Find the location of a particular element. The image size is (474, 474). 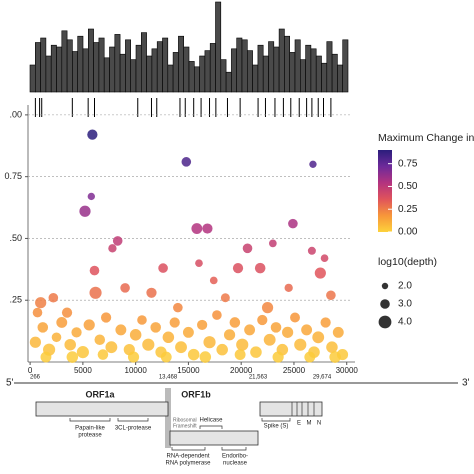

domain-label: Endoribo- is located at coordinates (235, 457).